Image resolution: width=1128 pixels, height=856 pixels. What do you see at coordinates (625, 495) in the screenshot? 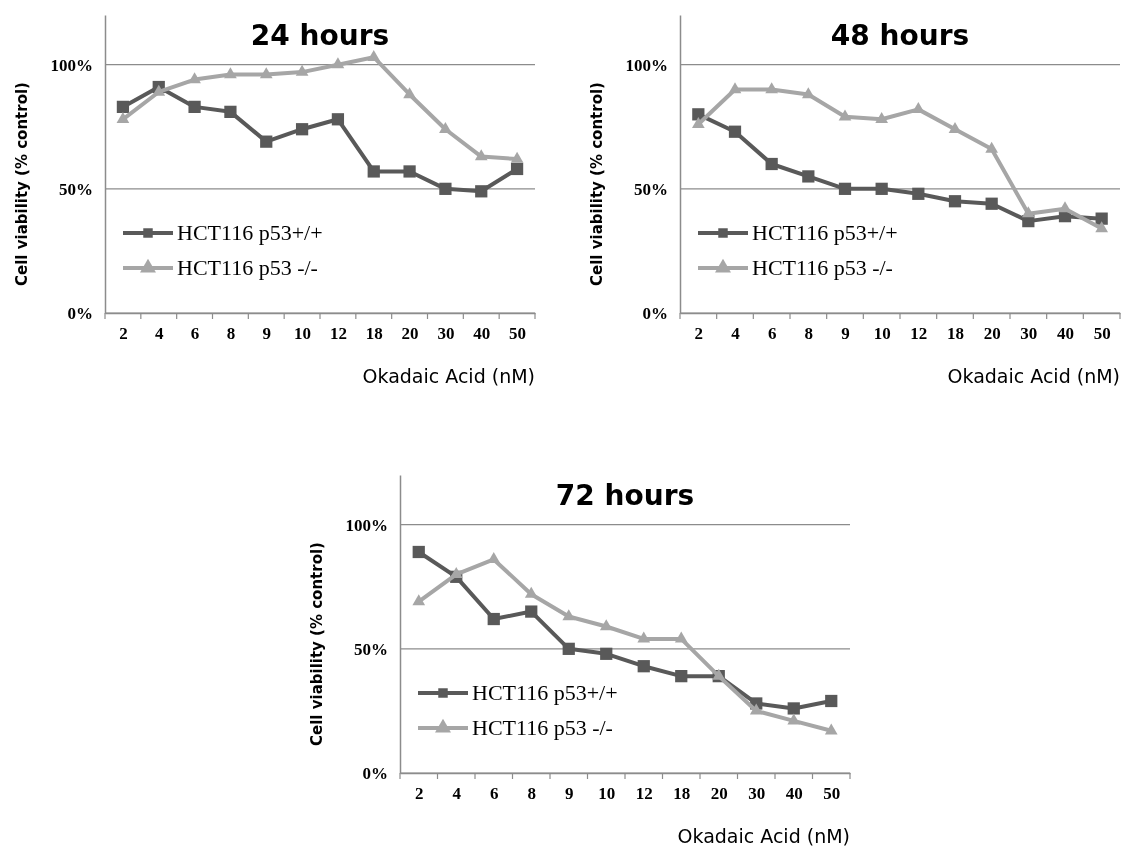
I see `chart-title: 72 hours` at bounding box center [625, 495].